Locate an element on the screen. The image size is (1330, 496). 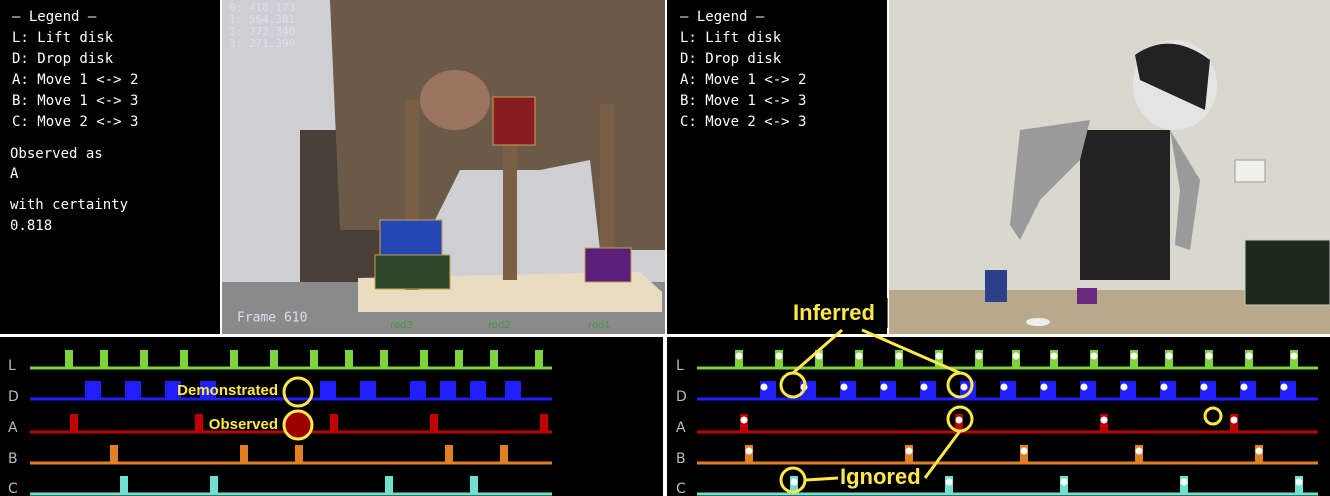
laptop is located at coordinates (1287, 272).